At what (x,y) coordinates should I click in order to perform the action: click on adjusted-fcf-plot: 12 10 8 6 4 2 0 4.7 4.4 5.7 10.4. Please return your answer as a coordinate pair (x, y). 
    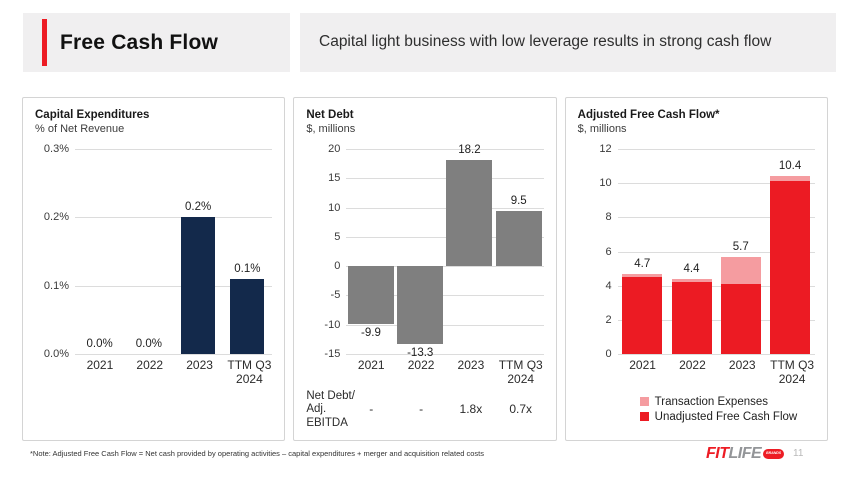
    Looking at the image, I should click on (697, 251).